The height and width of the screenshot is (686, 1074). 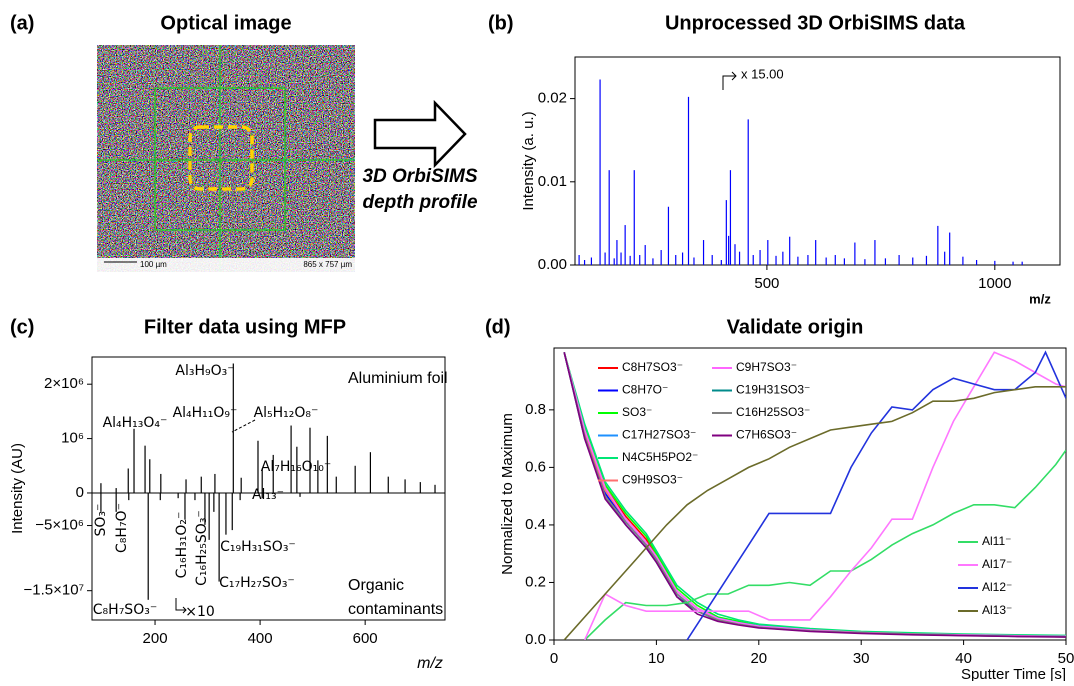 I want to click on fov-label: 865 x 757 µm, so click(x=327, y=264).